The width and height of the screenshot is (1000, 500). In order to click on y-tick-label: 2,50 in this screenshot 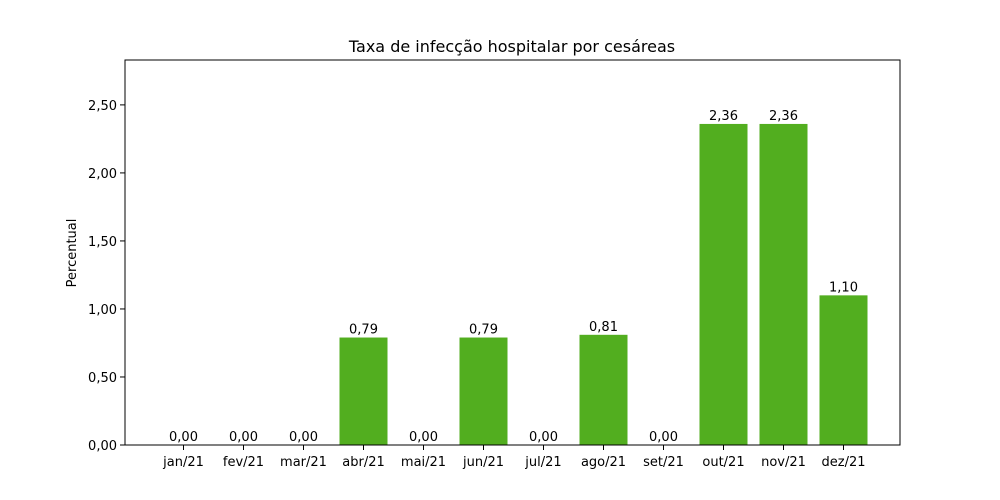, I will do `click(102, 106)`.